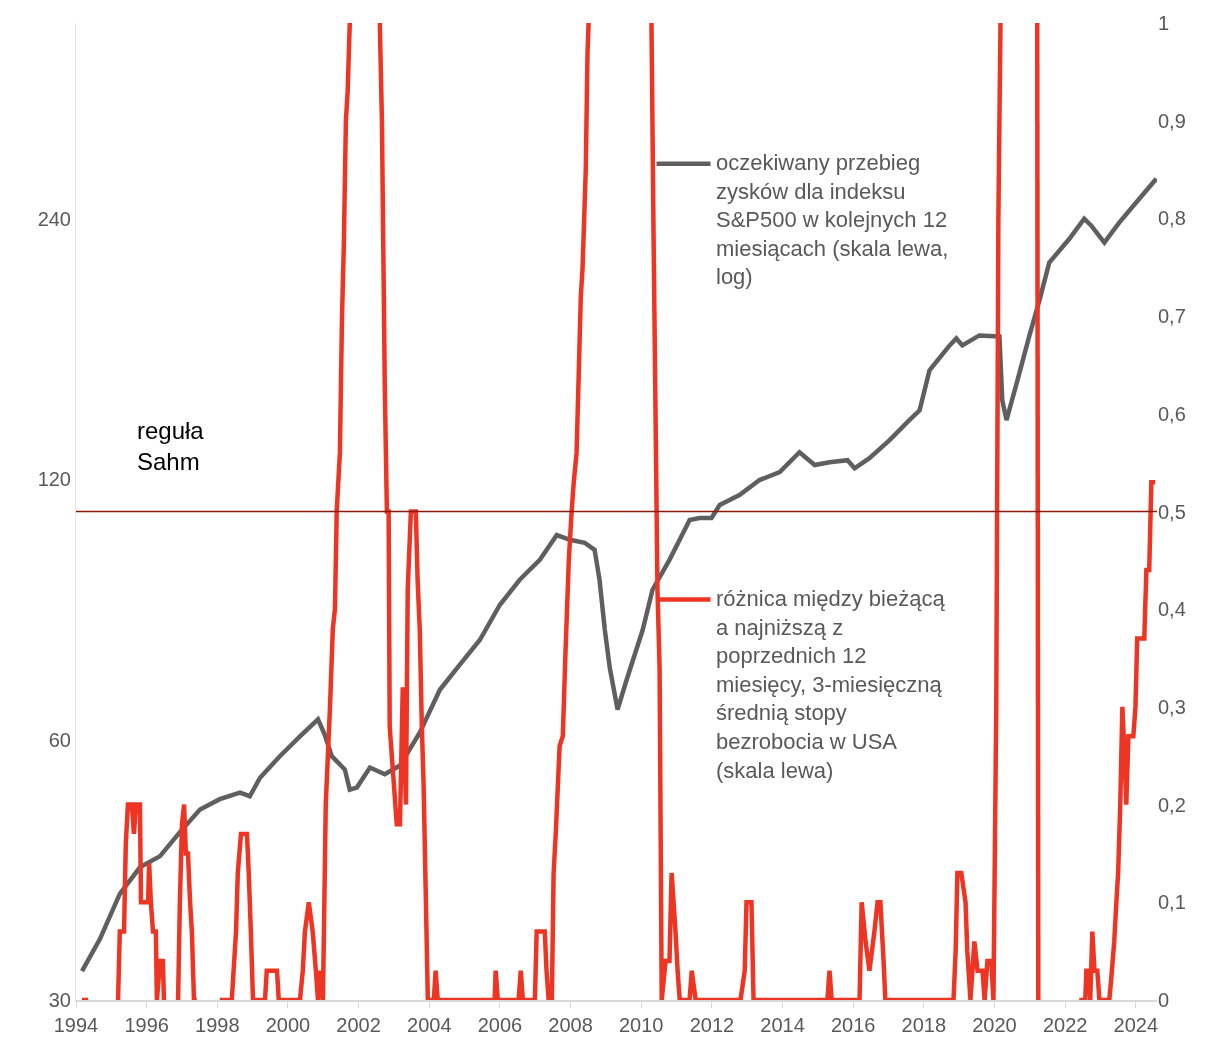 This screenshot has width=1223, height=1048. I want to click on ref-line-label: reguła Sahm, so click(171, 446).